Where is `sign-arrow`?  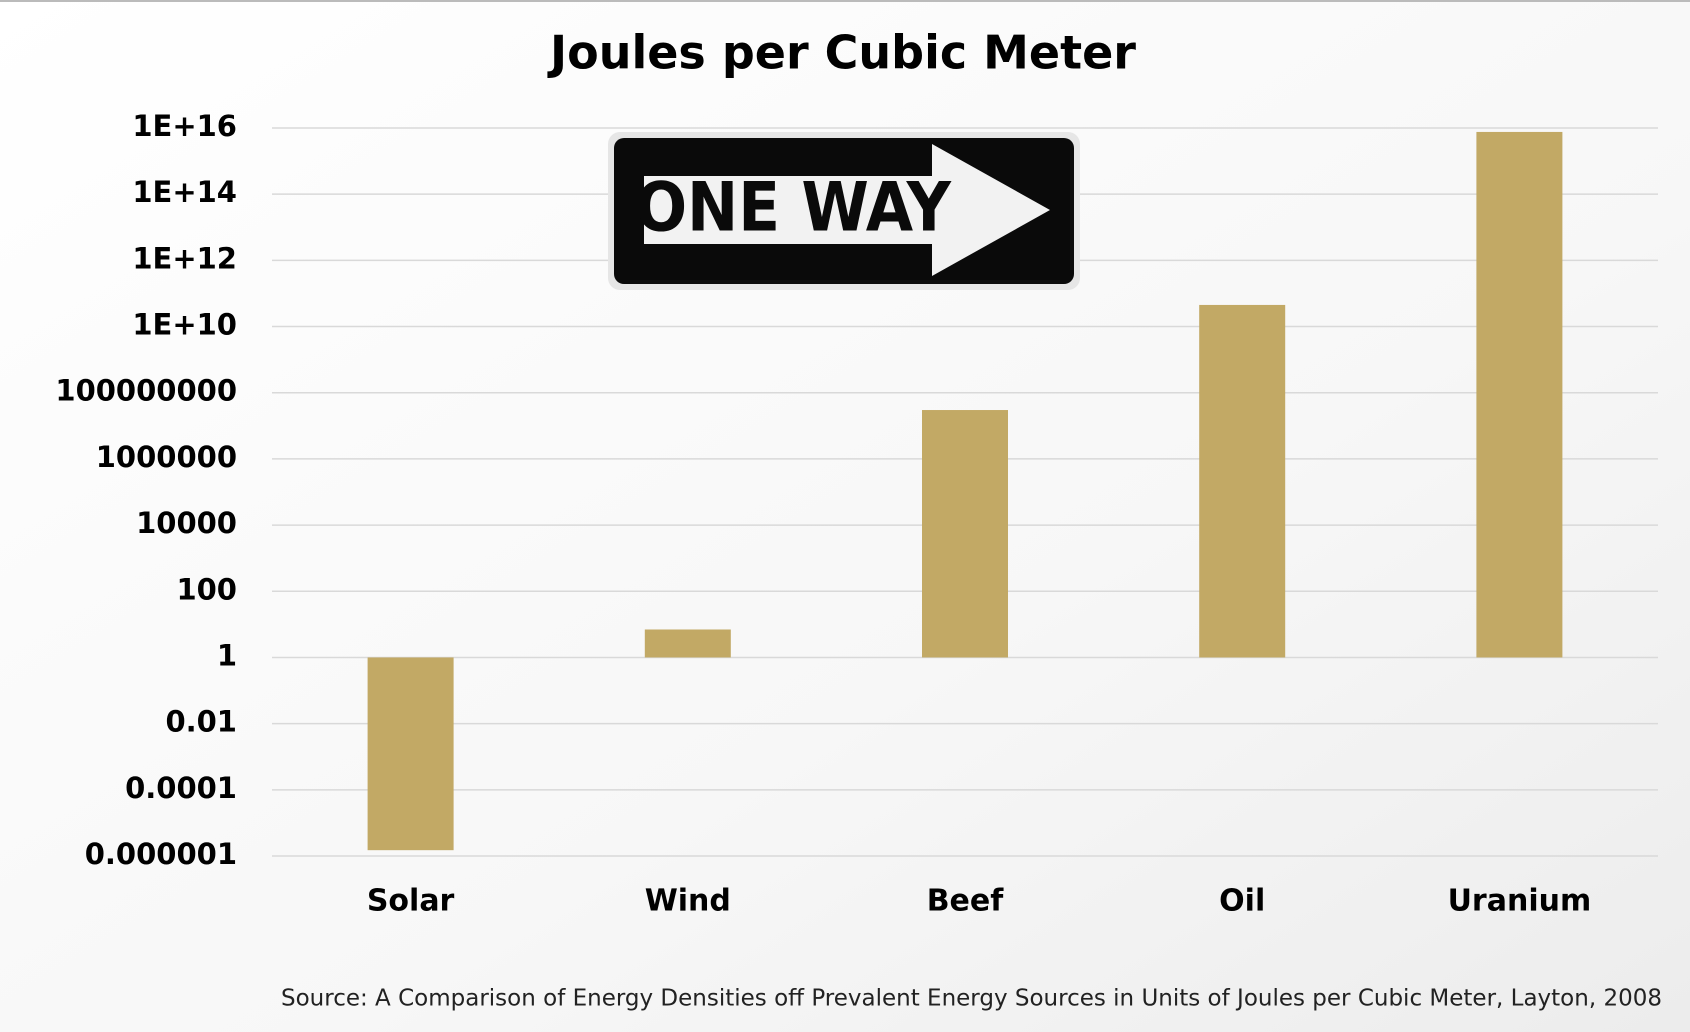
sign-arrow is located at coordinates (847, 210).